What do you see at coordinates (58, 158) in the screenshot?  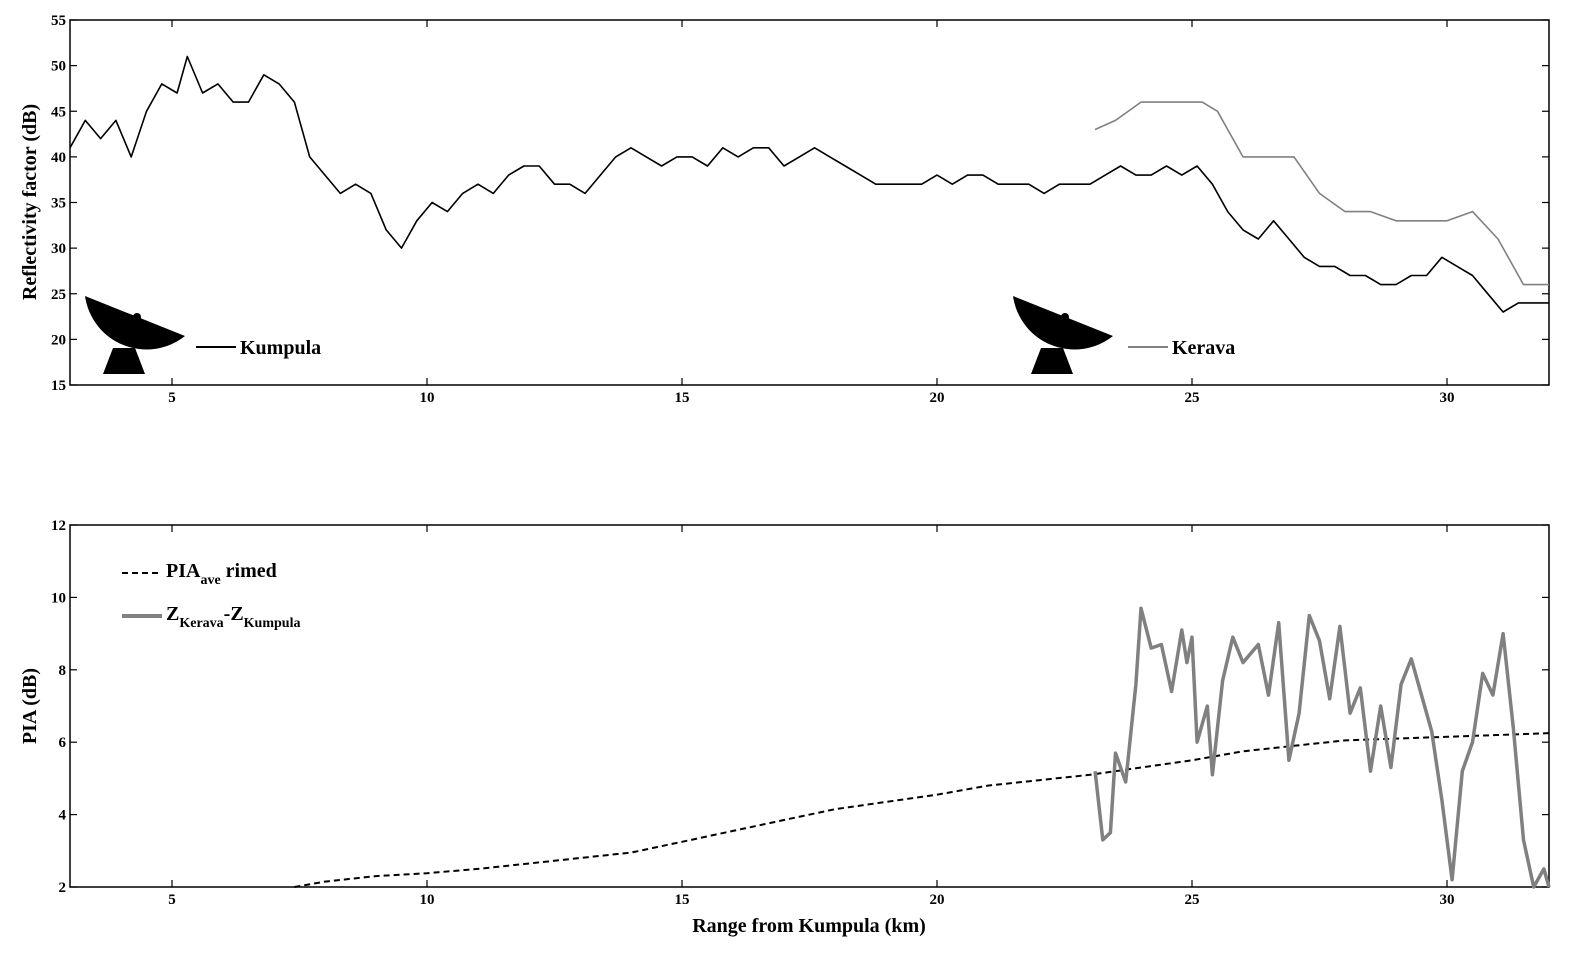 I see `y-tick-label: 40` at bounding box center [58, 158].